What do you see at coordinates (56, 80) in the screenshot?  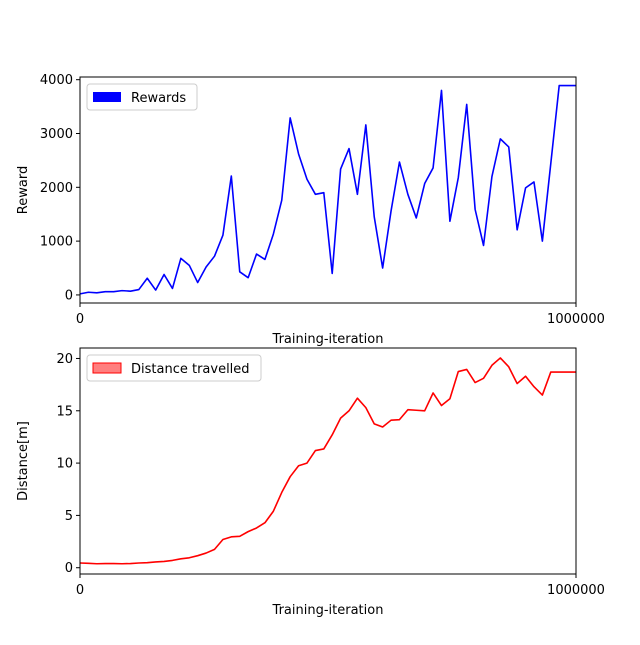 I see `y-tick-label: 4000` at bounding box center [56, 80].